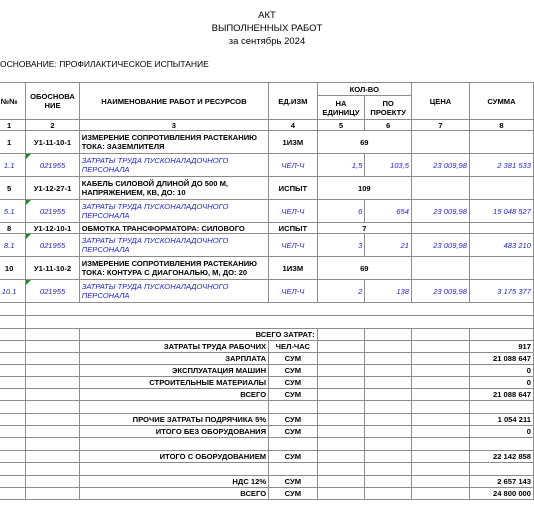  What do you see at coordinates (52, 268) in the screenshot?
I see `row-code: У1-11-10-2` at bounding box center [52, 268].